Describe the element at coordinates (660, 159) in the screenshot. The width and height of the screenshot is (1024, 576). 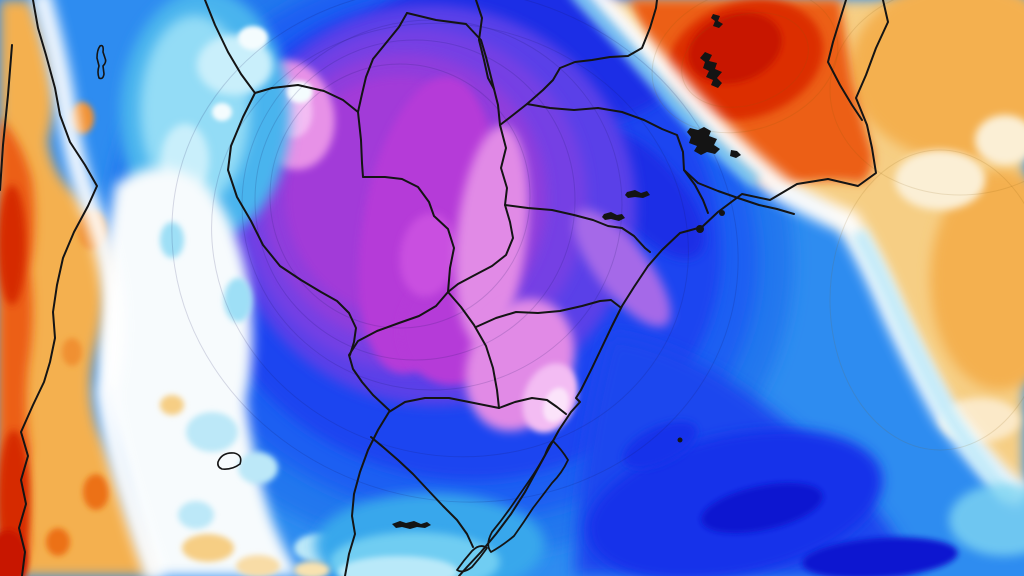
I see `border-mg-sp-rj` at that location.